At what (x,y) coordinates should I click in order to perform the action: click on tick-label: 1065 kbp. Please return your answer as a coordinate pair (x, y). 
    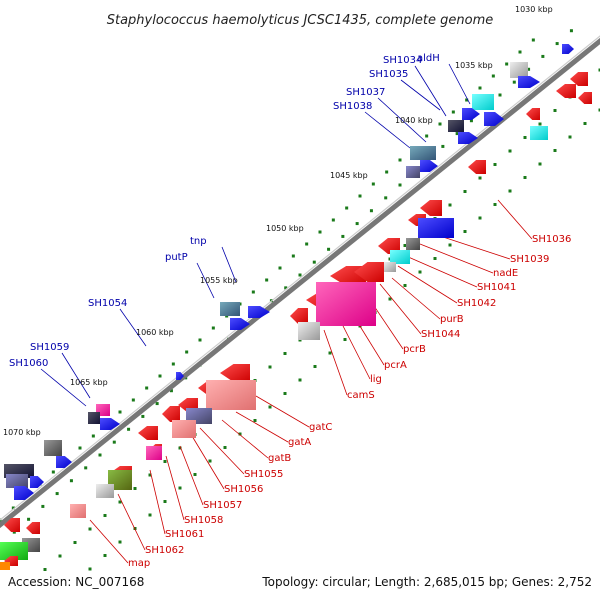
    Looking at the image, I should click on (89, 382).